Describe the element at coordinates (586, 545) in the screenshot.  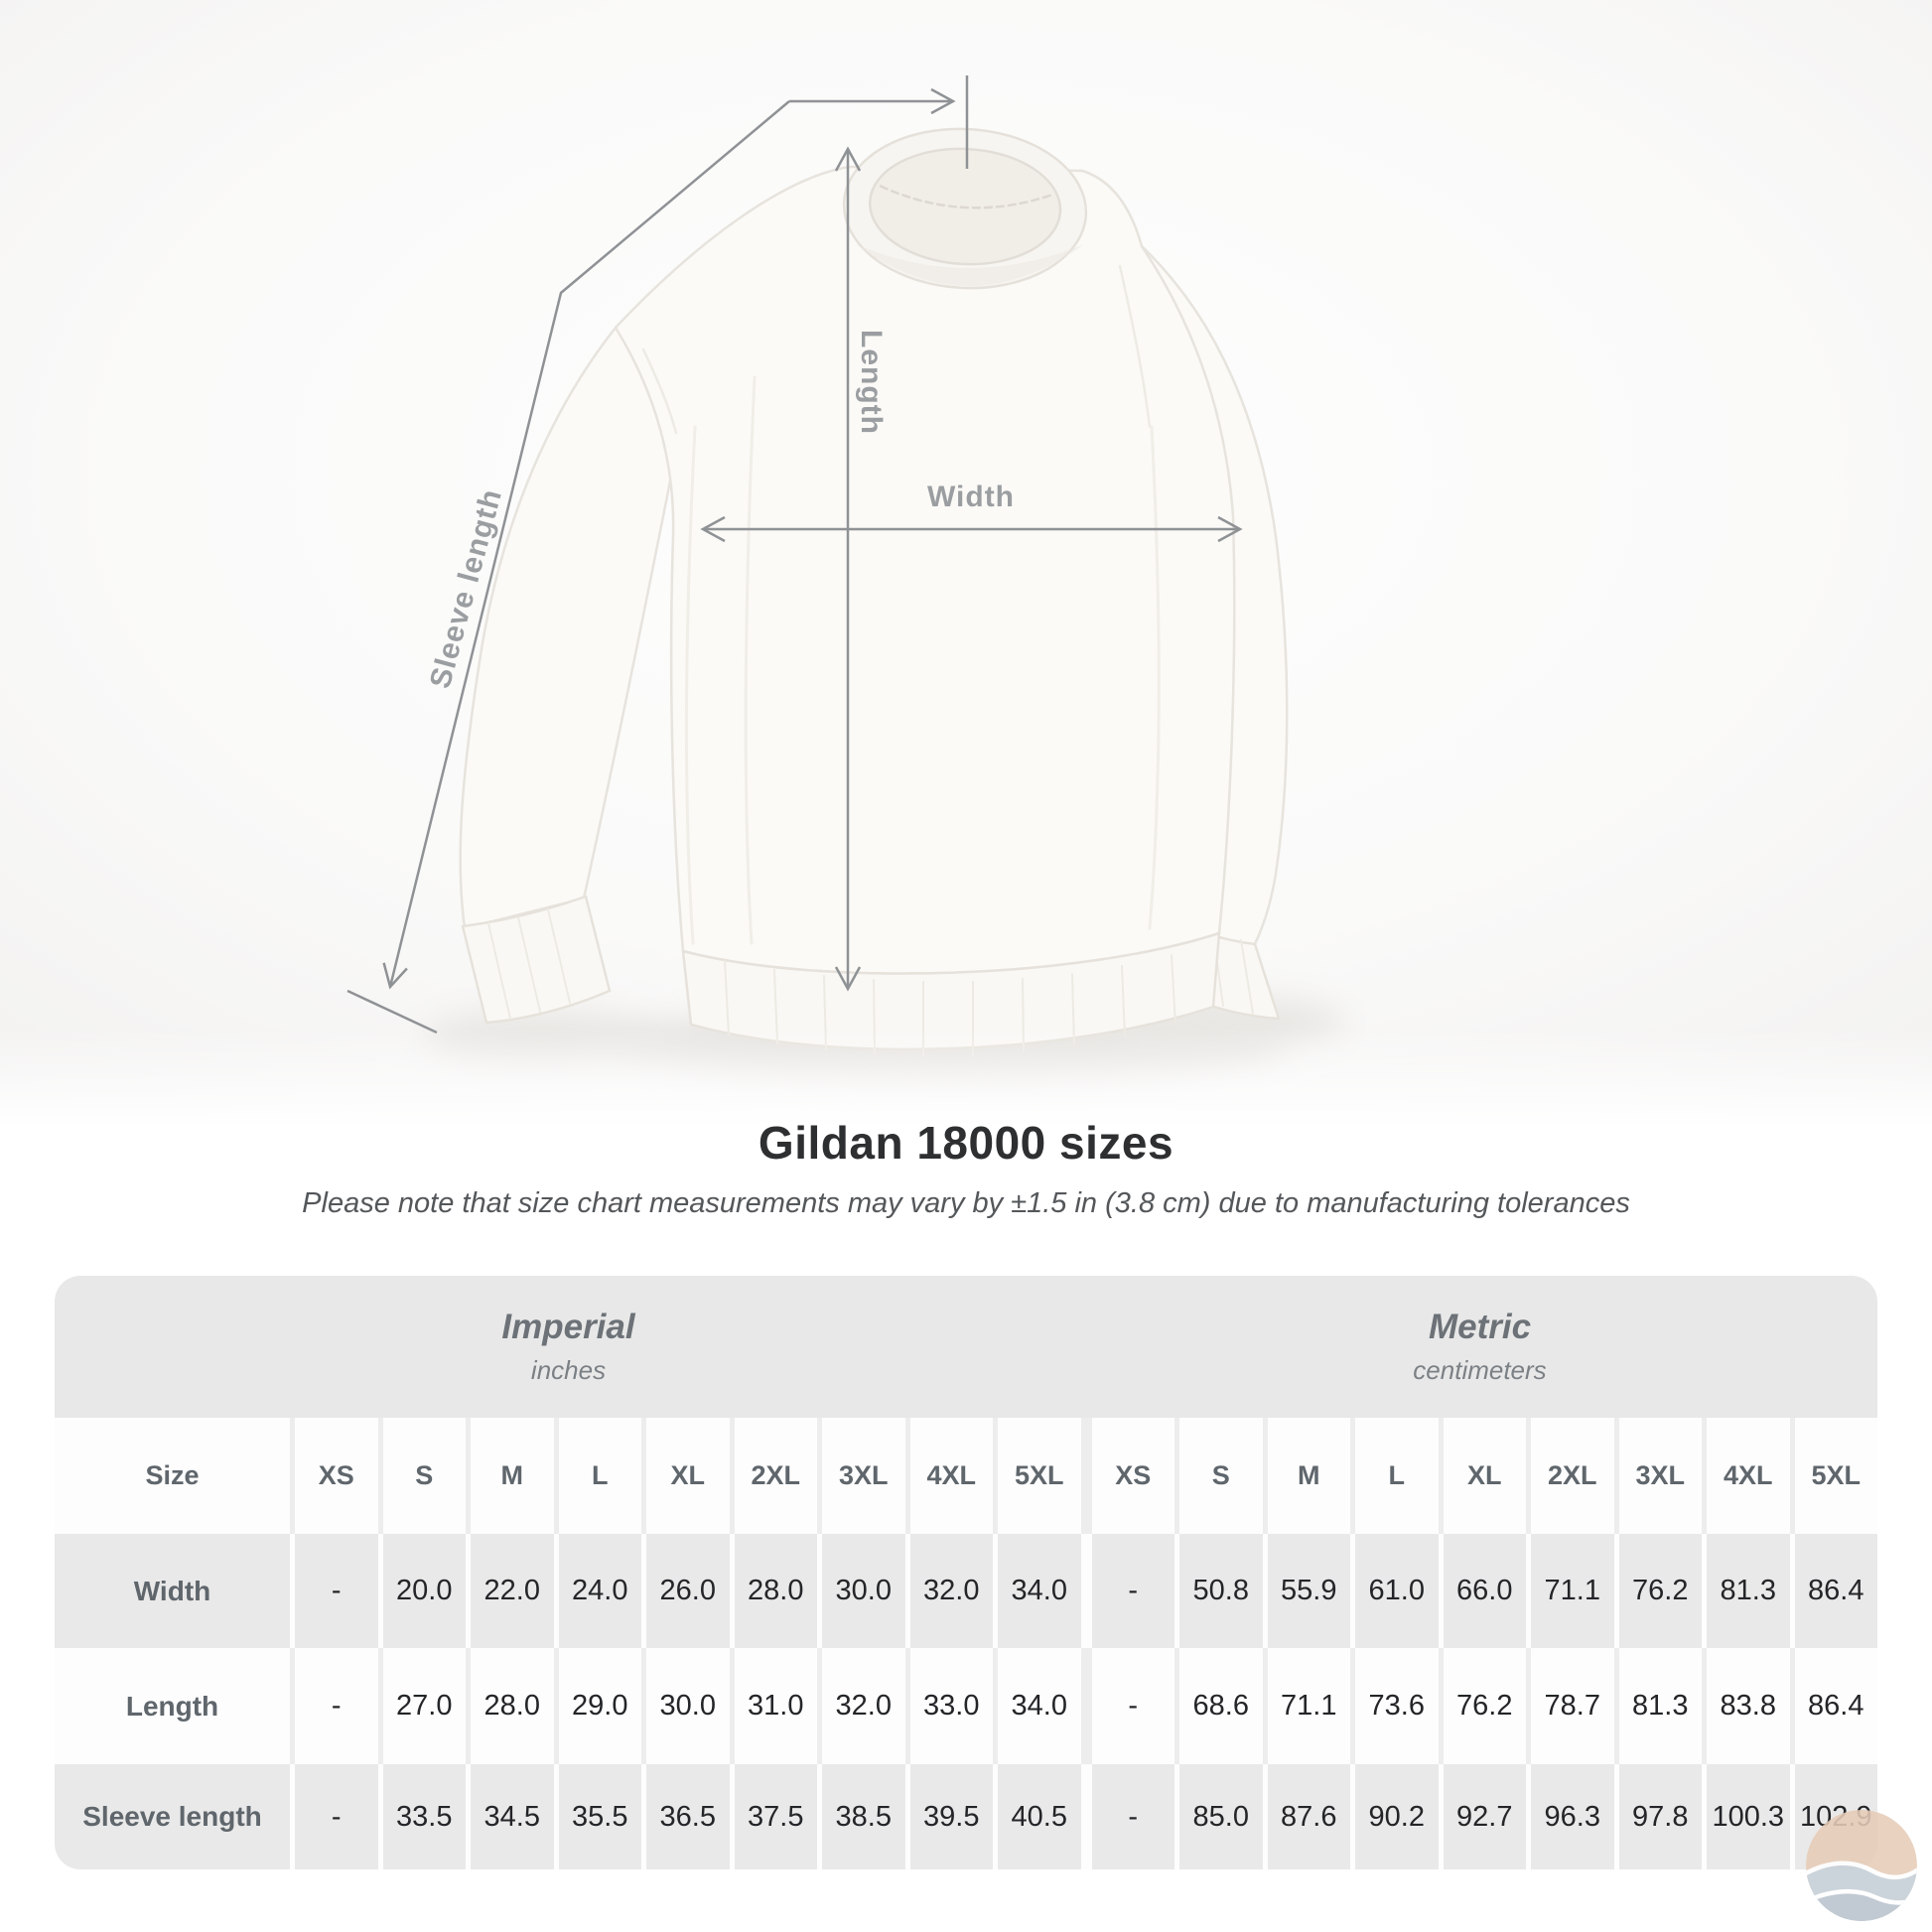
I see `sleeve-length-line-diagonal` at that location.